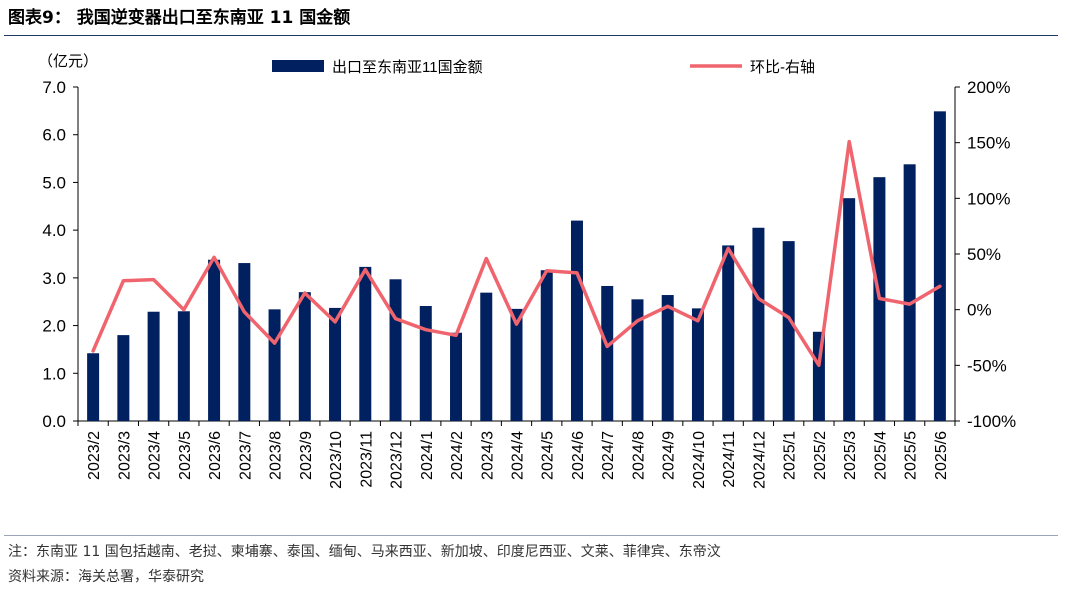 The image size is (1072, 614). Describe the element at coordinates (336, 460) in the screenshot. I see `x-tick-label: 2023/10` at that location.